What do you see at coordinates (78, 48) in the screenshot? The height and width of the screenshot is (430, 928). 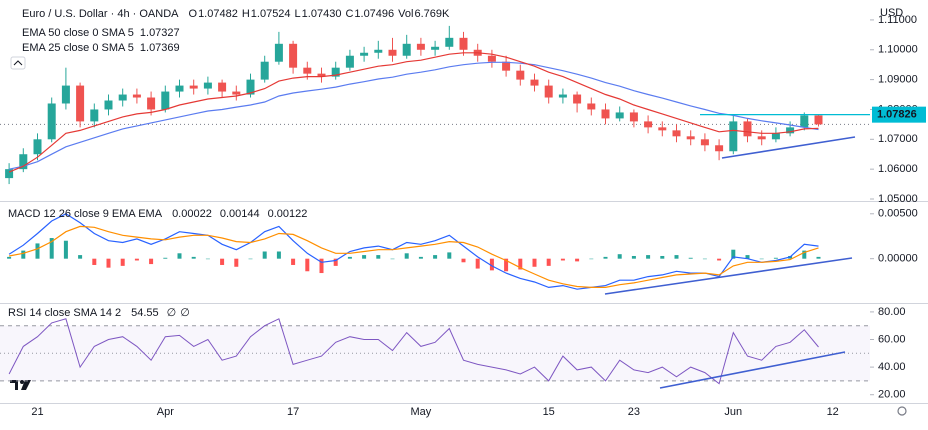 I see `legend-name: EMA 25 close 0 SMA 5` at bounding box center [78, 48].